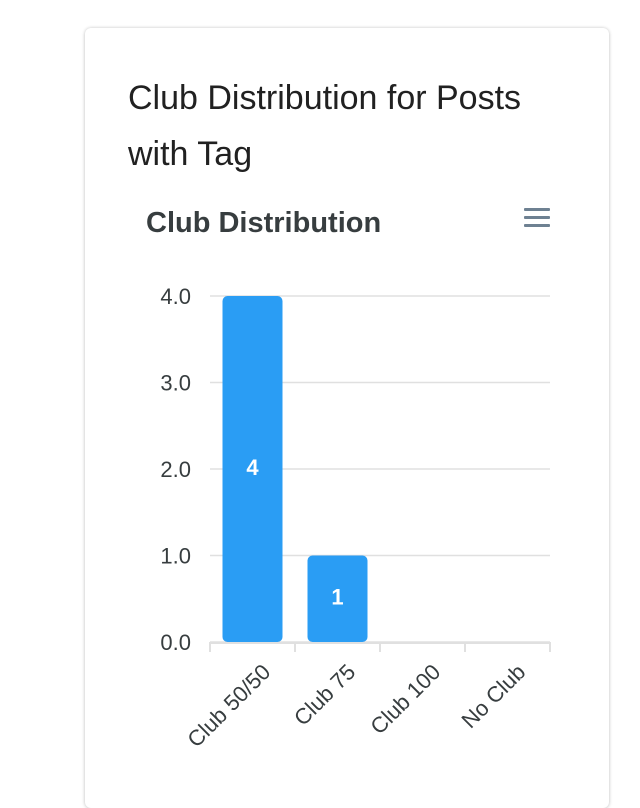  What do you see at coordinates (294, 532) in the screenshot?
I see `data-labels: 41` at bounding box center [294, 532].